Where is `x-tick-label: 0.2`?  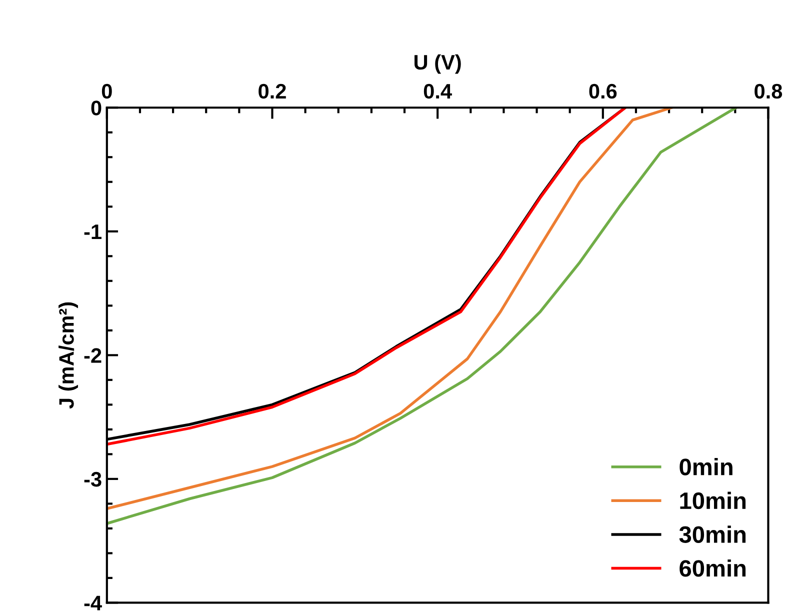 x-tick-label: 0.2 is located at coordinates (272, 91).